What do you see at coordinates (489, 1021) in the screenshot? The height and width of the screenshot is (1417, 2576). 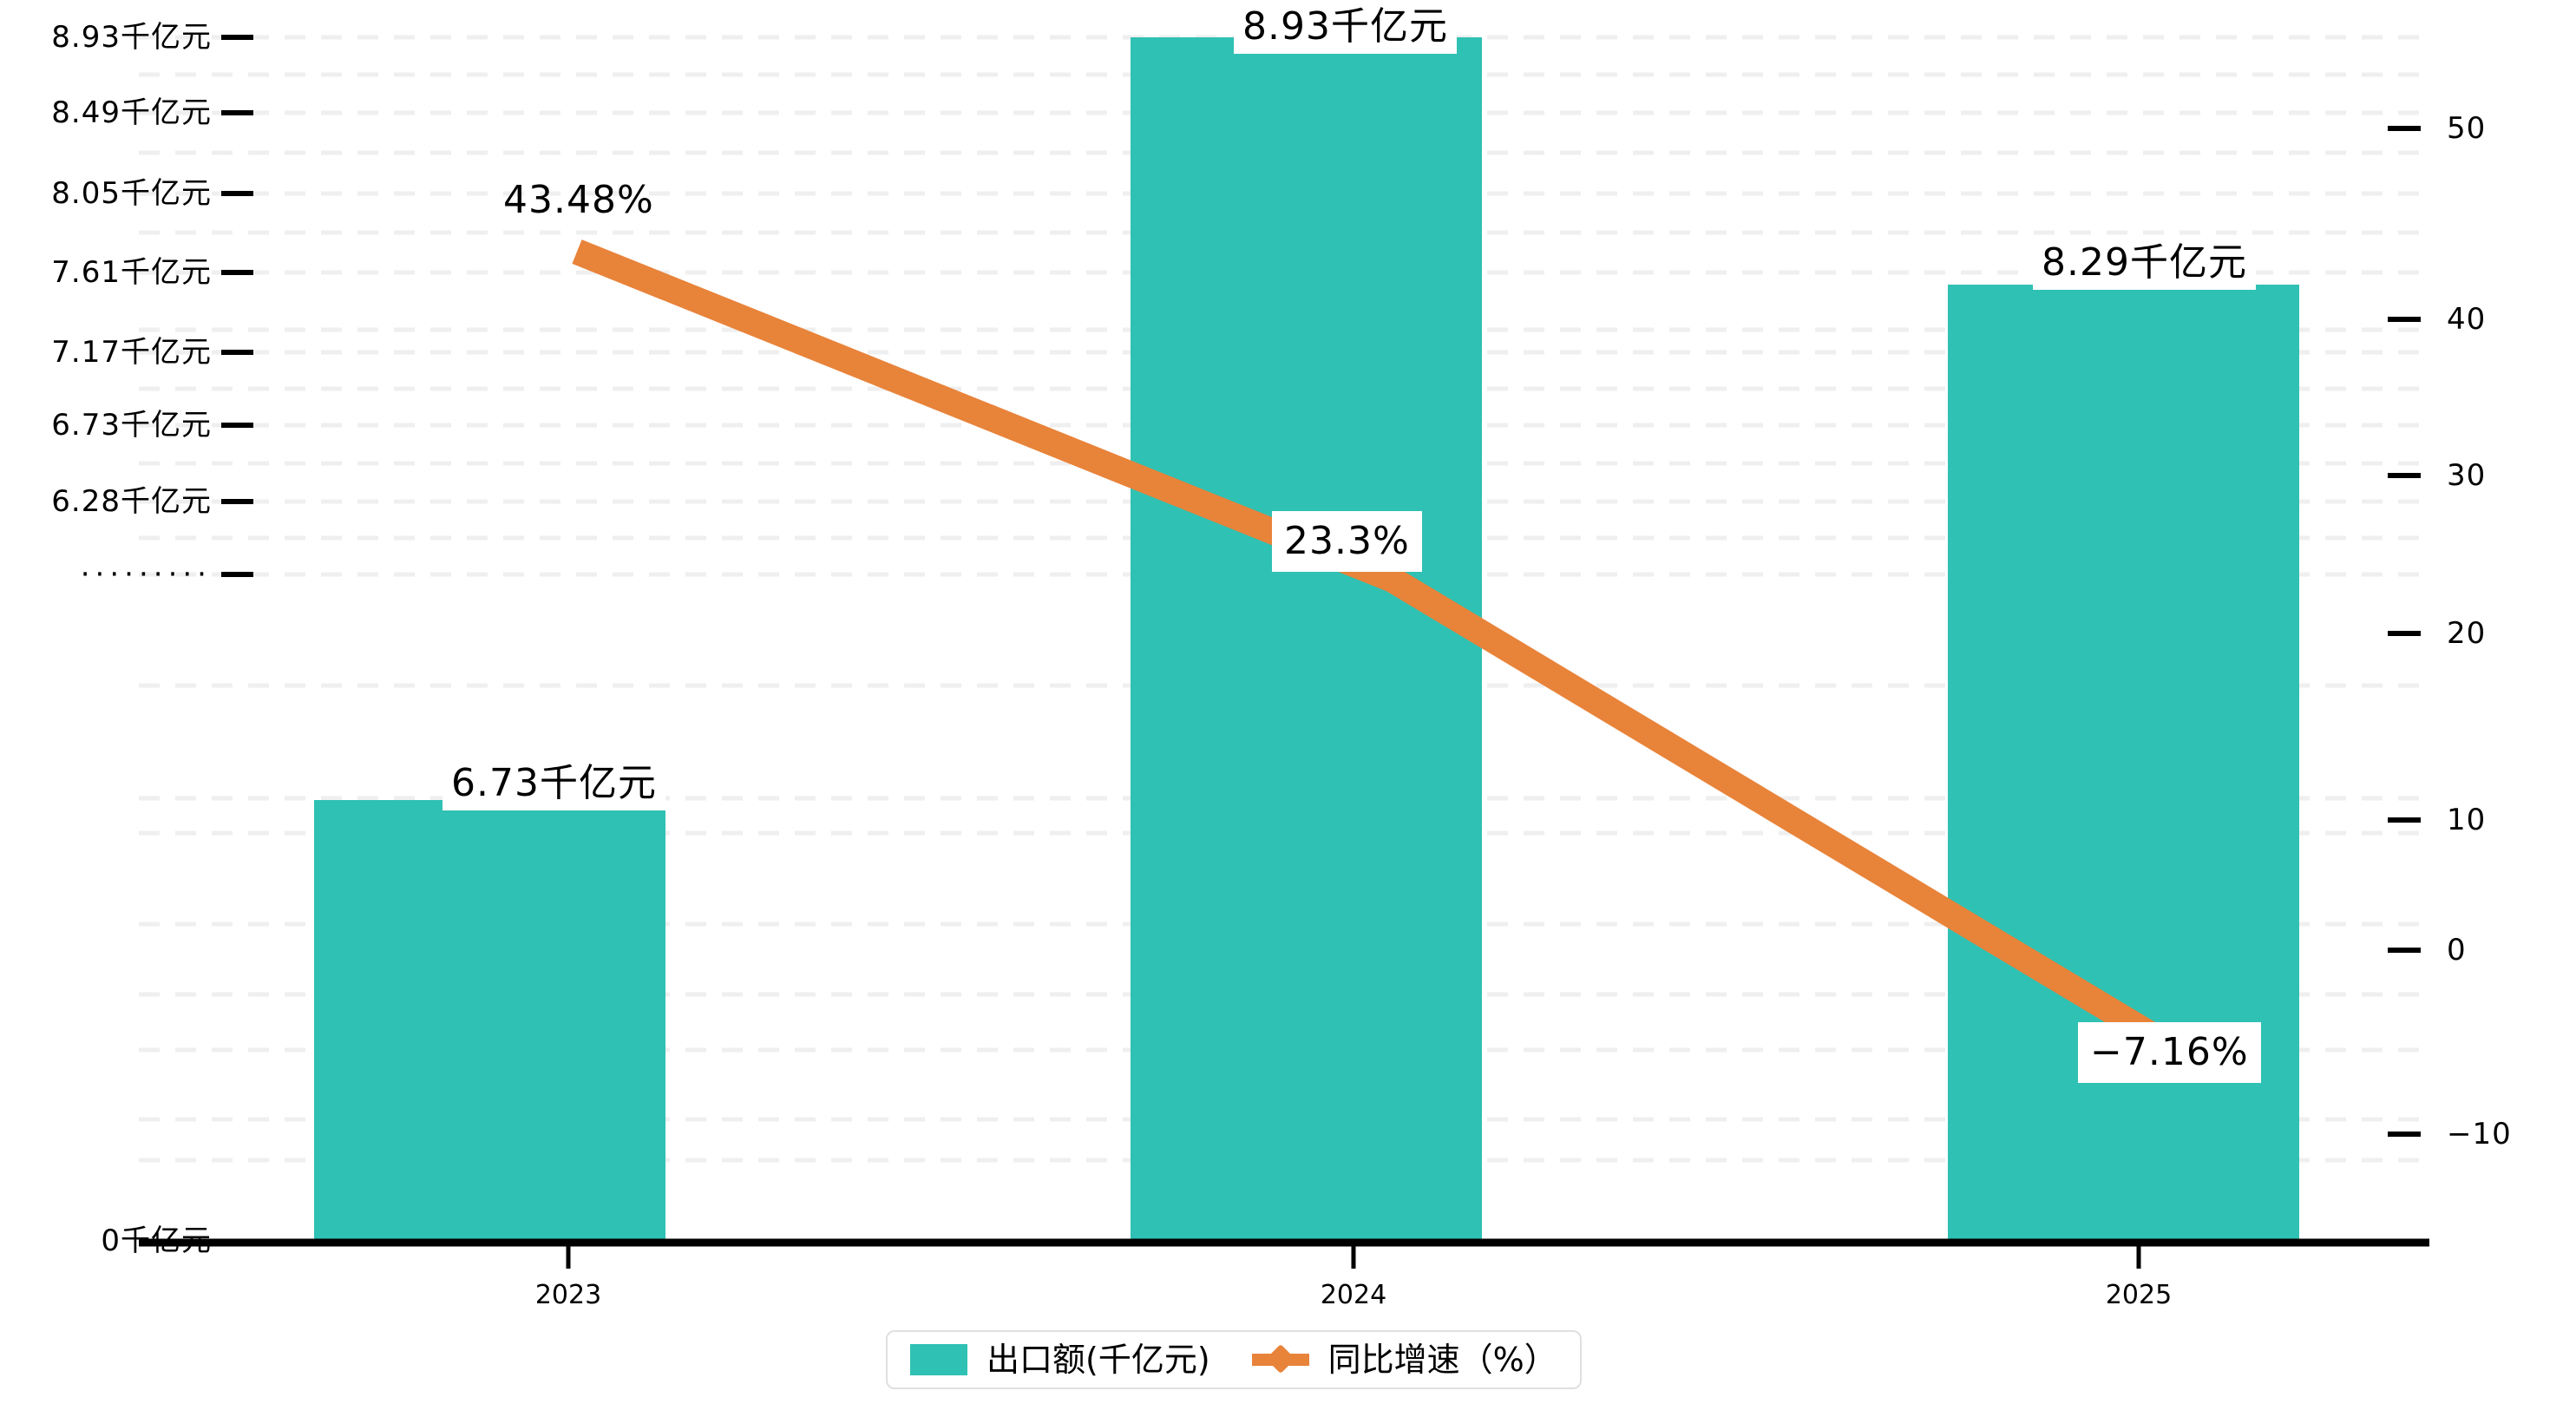 I see `bar-2023` at bounding box center [489, 1021].